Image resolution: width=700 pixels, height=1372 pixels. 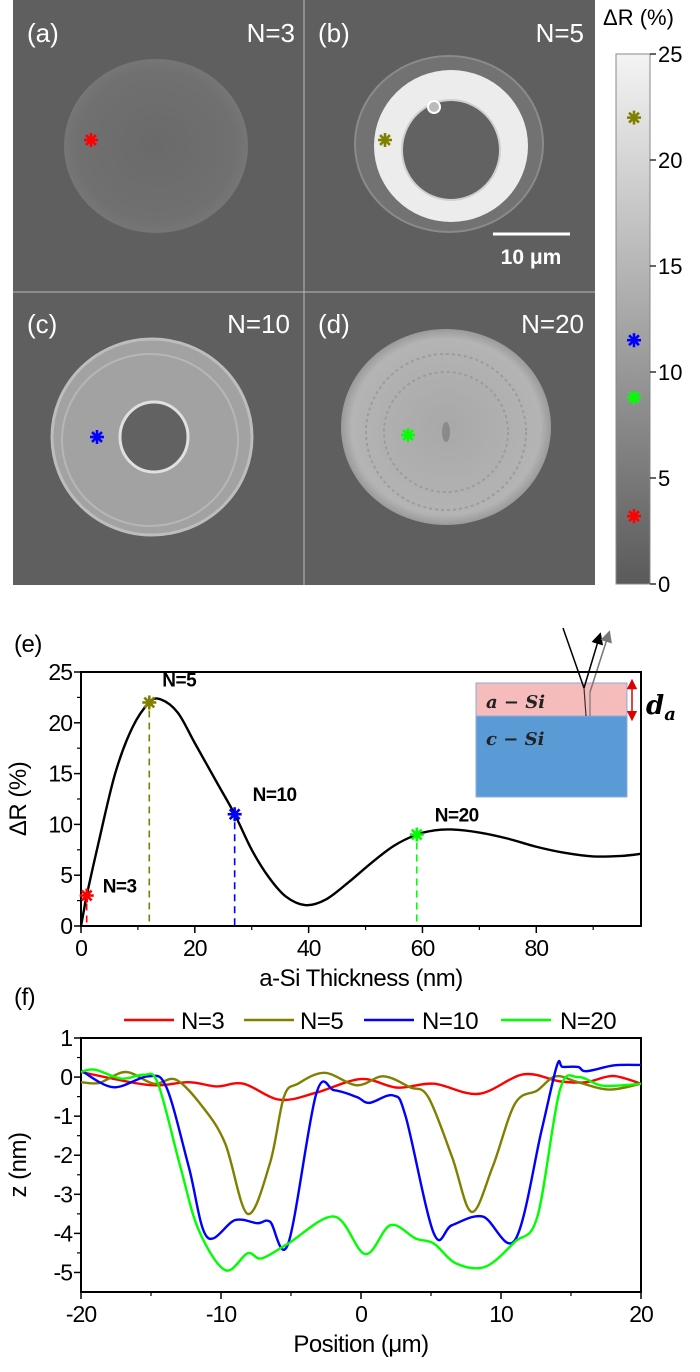 I want to click on incident-arrow-icon, so click(x=573, y=658).